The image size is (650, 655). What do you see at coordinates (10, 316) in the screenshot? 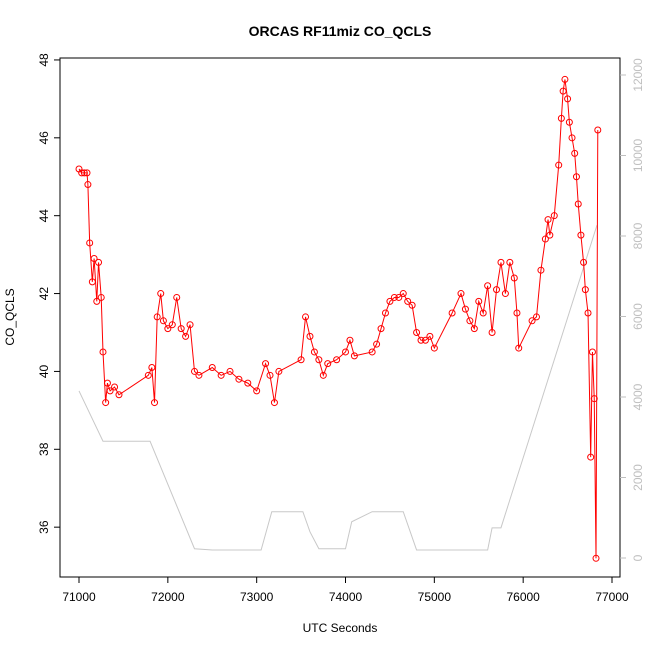
I see `y-axis-label: CO_QCLS` at bounding box center [10, 316].